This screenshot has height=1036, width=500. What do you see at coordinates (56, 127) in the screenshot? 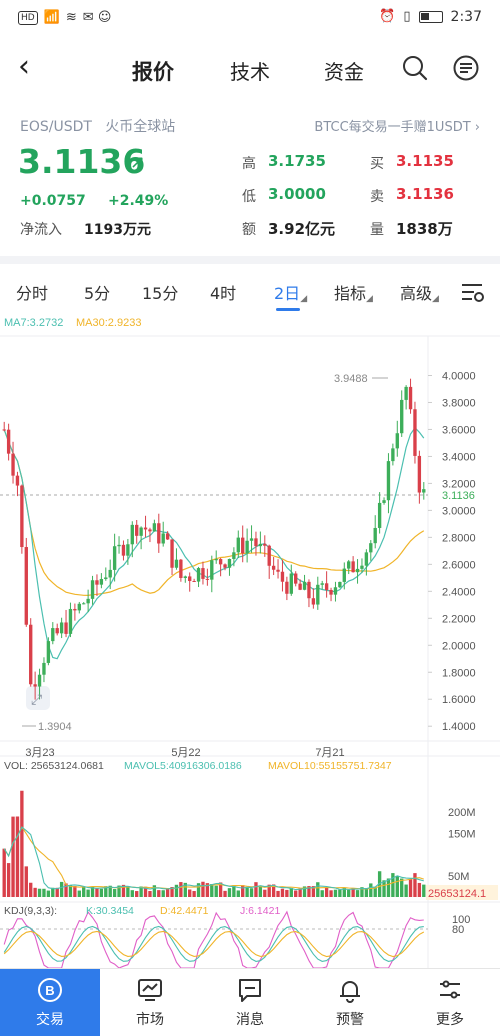
I see `pair-name: EOS/USDT` at bounding box center [56, 127].